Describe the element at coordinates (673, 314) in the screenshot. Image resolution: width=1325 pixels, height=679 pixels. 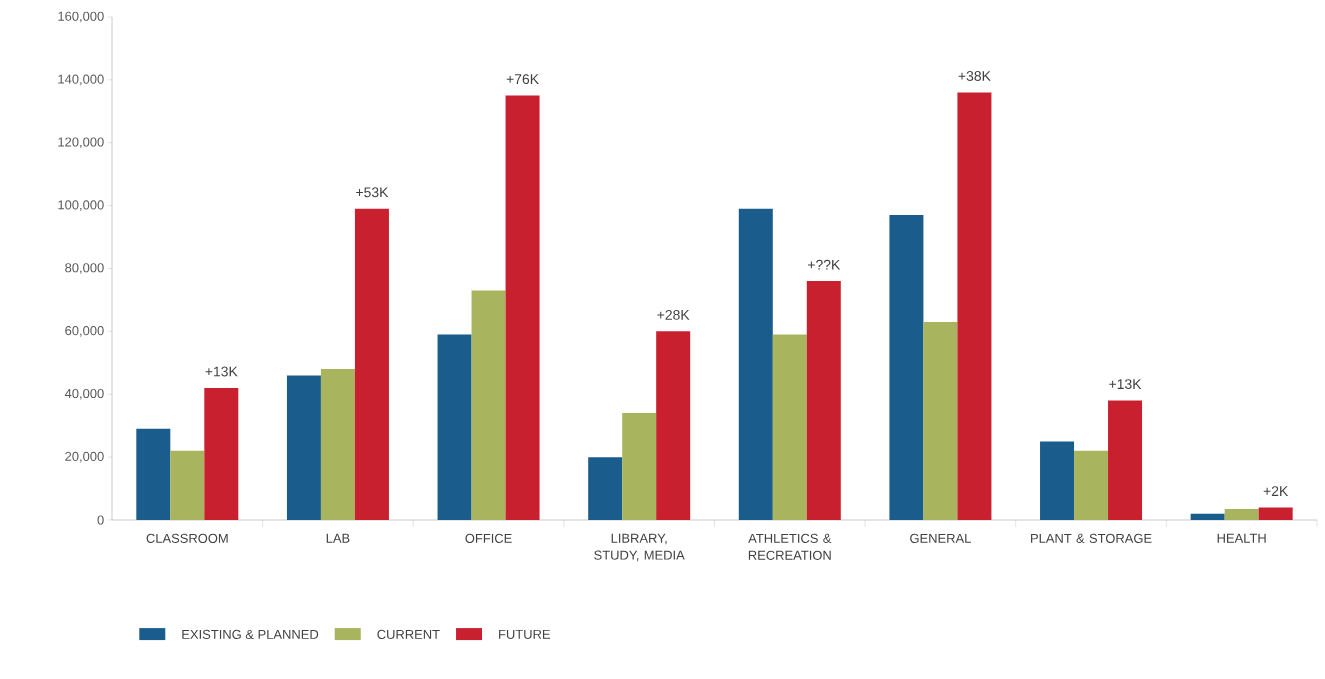
I see `annotation: +28K` at that location.